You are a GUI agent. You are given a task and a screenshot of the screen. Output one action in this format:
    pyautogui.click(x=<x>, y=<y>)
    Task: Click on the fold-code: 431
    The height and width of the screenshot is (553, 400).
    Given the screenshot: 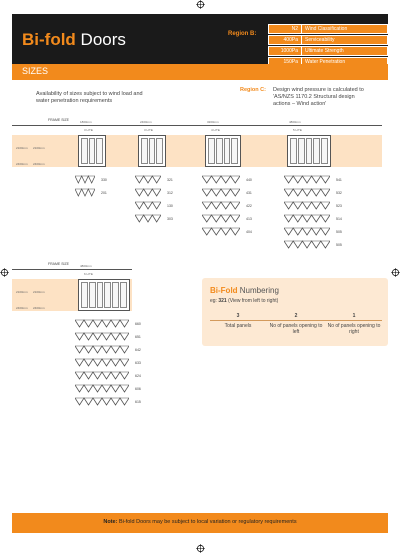 What is the action you would take?
    pyautogui.click(x=249, y=192)
    